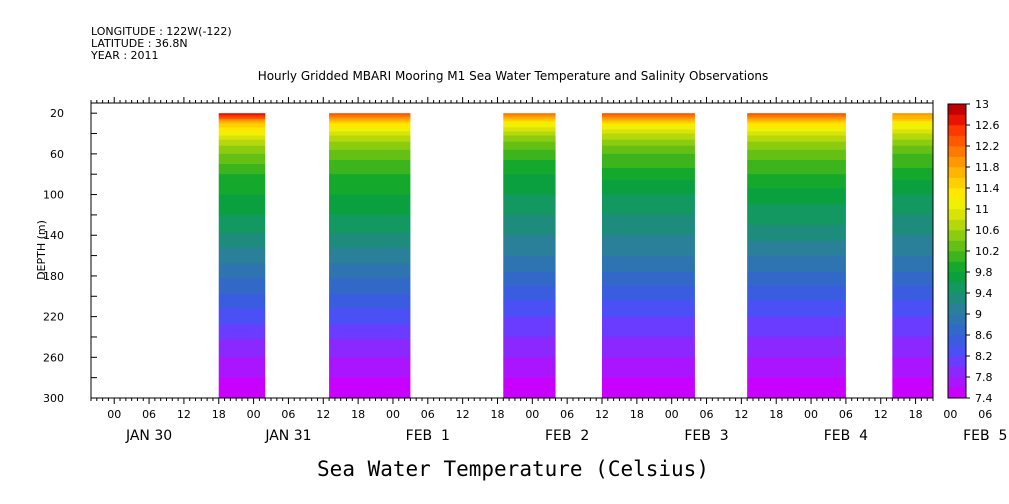 This screenshot has width=1009, height=504. What do you see at coordinates (987, 167) in the screenshot?
I see `colorbar-tick-label: 11.8` at bounding box center [987, 167].